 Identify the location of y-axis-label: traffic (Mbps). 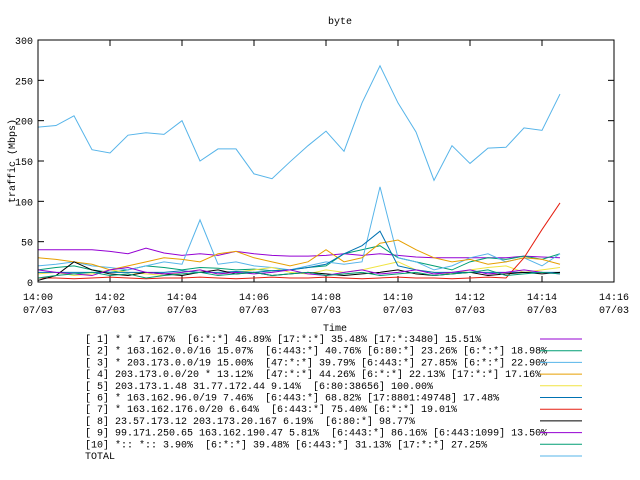
(13, 161).